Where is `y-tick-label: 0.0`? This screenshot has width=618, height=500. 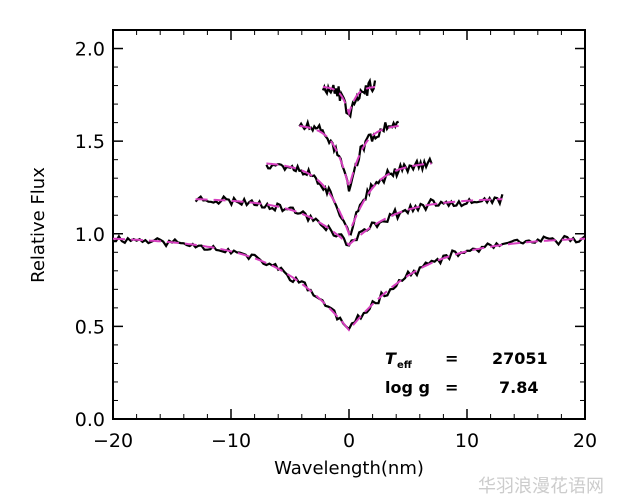 y-tick-label: 0.0 is located at coordinates (90, 420).